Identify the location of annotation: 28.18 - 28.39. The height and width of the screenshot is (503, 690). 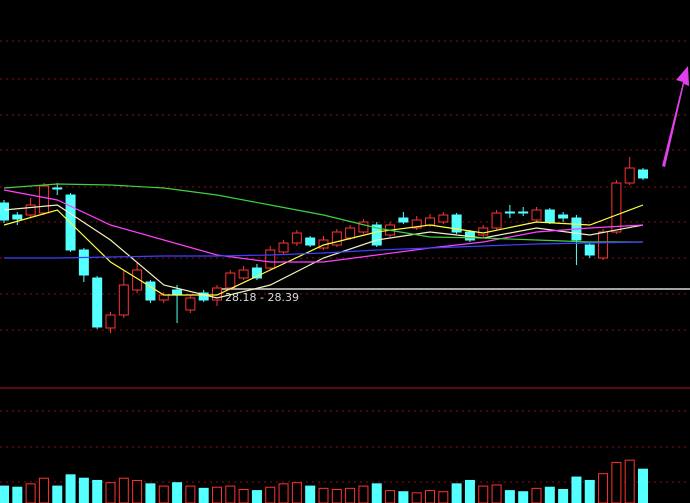
(262, 297).